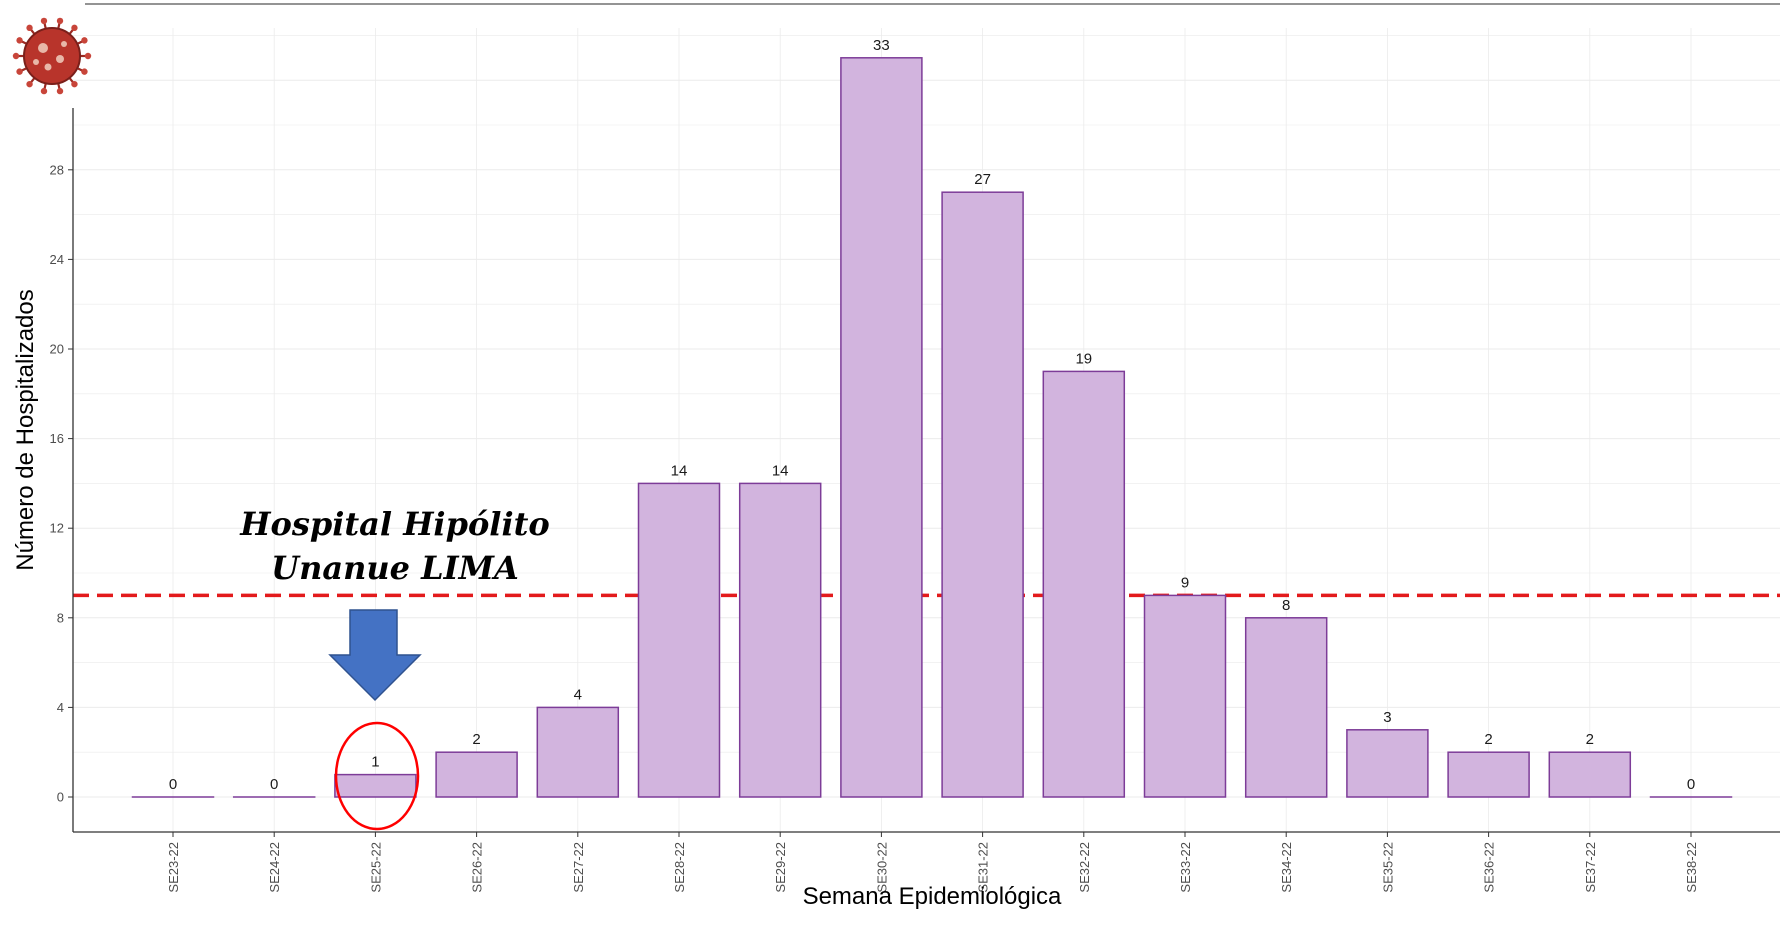 This screenshot has height=948, width=1780. Describe the element at coordinates (1691, 867) in the screenshot. I see `x-tick-label: SE38-22` at that location.